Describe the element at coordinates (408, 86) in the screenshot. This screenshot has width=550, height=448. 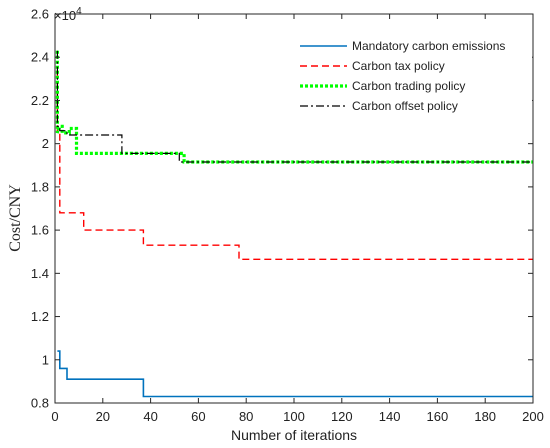
I see `legend-label-3: Carbon trading policy` at that location.